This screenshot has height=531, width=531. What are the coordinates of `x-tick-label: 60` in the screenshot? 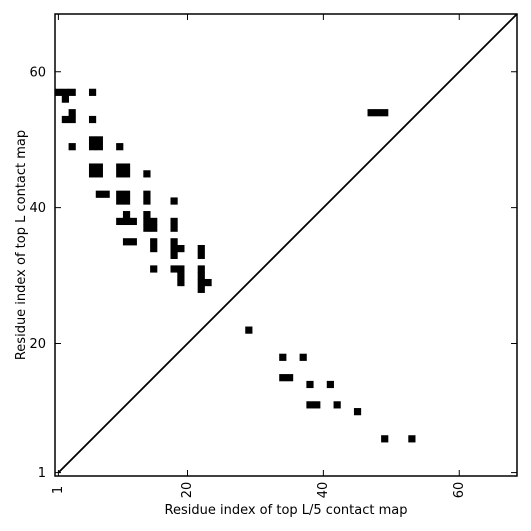 It's located at (459, 490).